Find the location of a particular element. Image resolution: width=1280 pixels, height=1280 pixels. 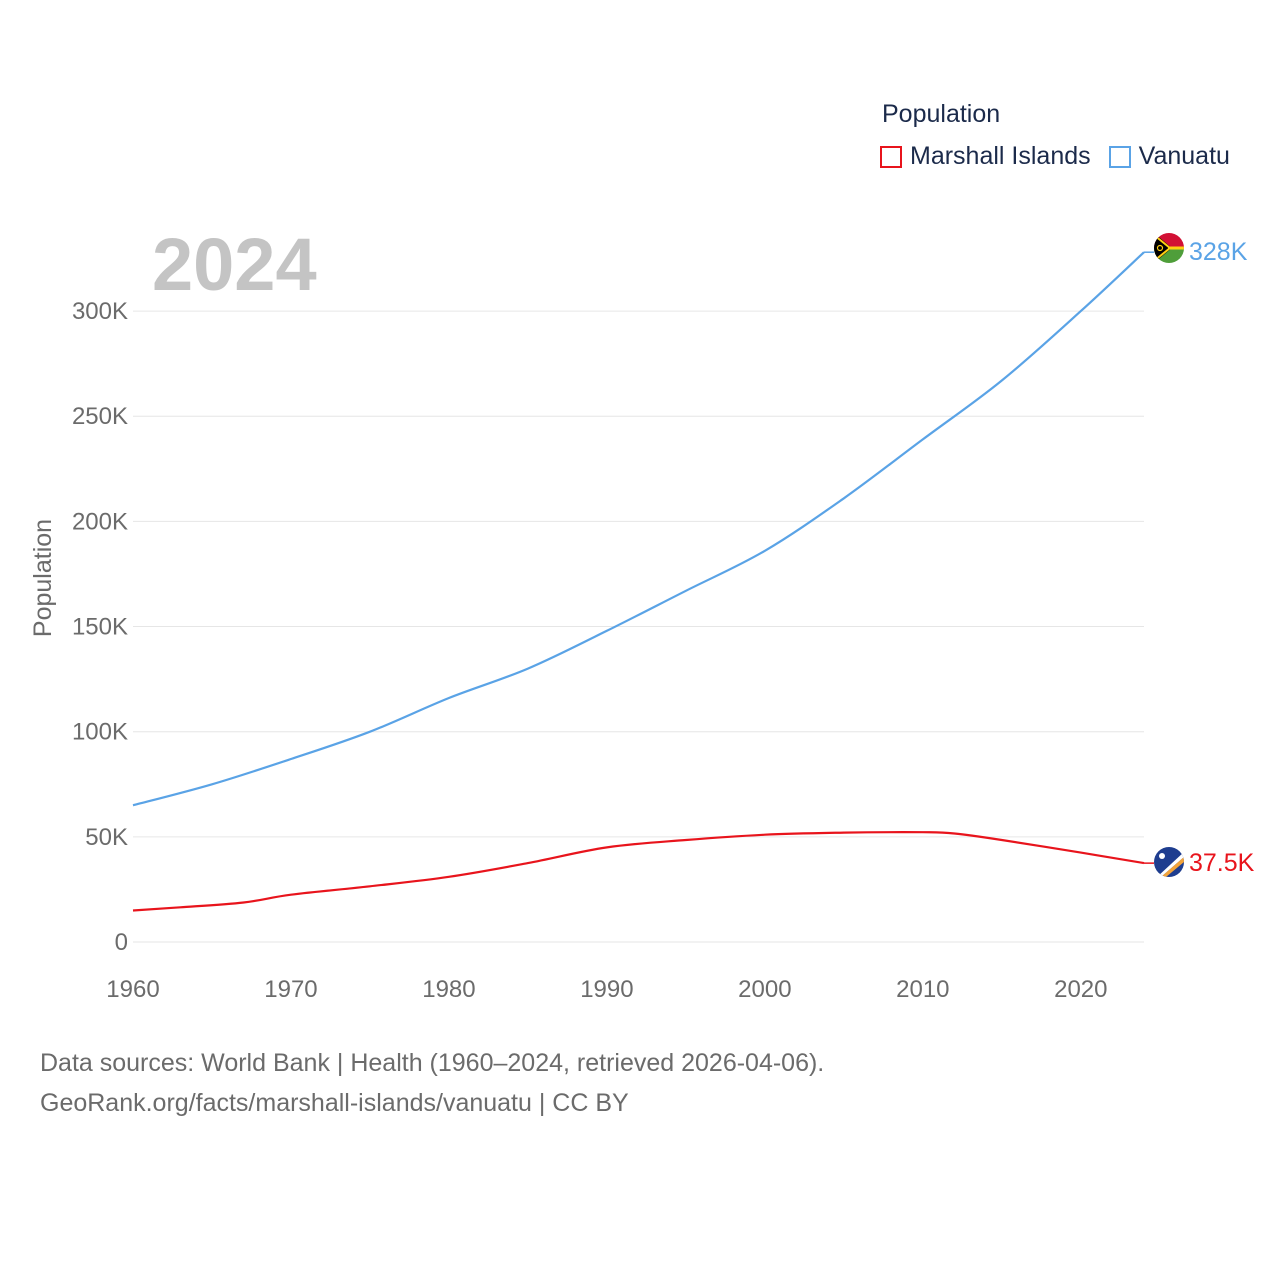

x-axis-ticks: 1960 1970 1980 1990 2000 2010 2020 is located at coordinates (606, 989).